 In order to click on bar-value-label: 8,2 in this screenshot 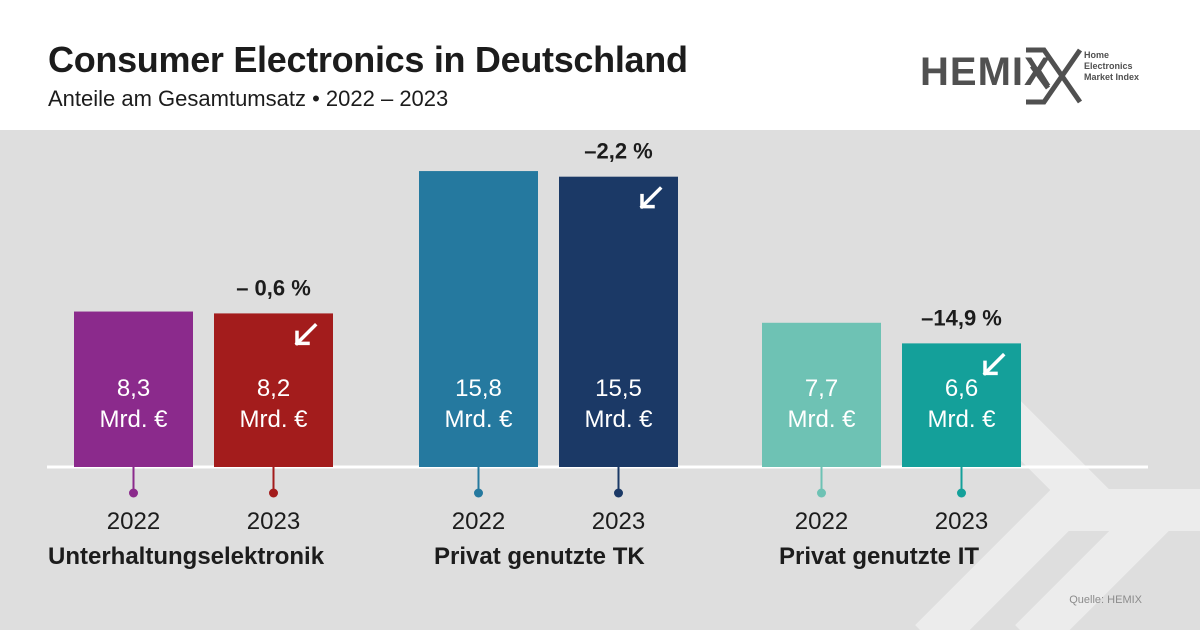, I will do `click(273, 388)`.